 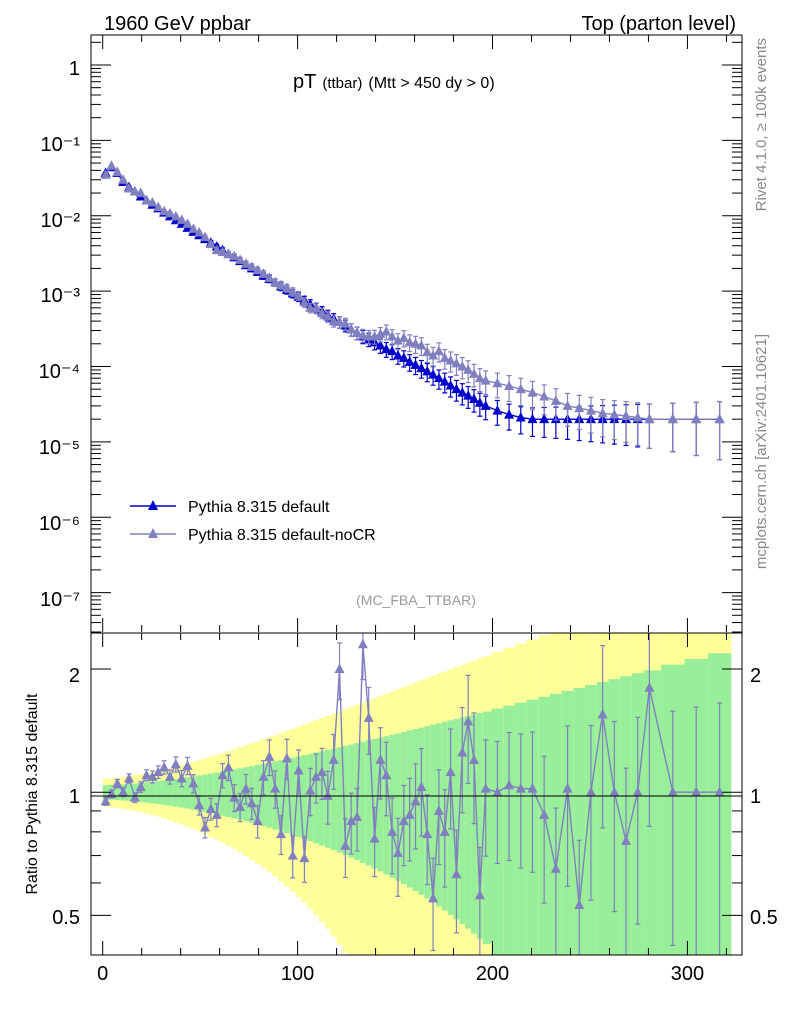 What do you see at coordinates (102, 974) in the screenshot?
I see `x-tick-label-0: 0` at bounding box center [102, 974].